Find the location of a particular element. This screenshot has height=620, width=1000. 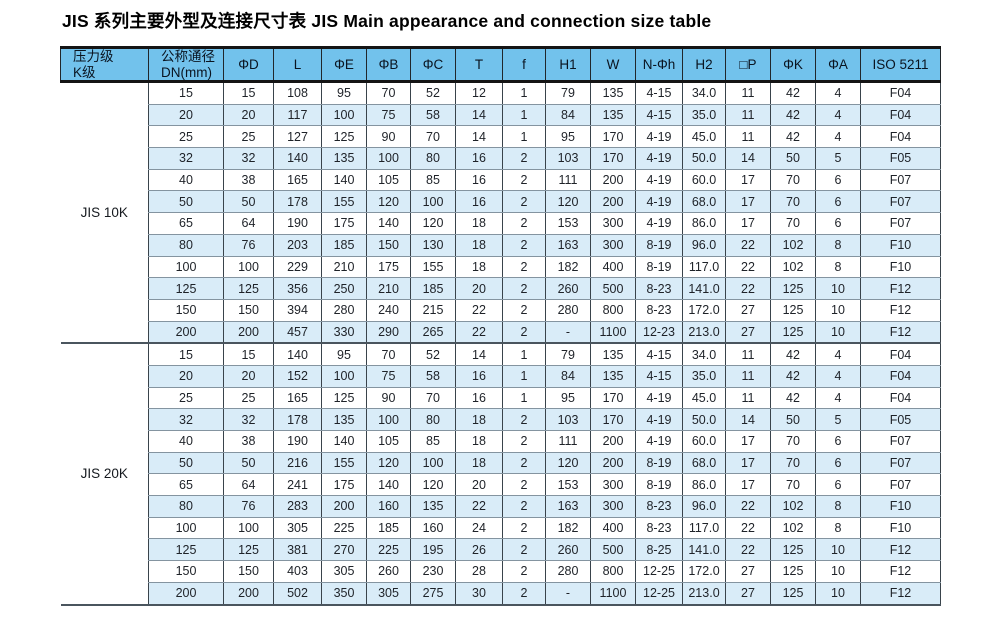

table-cell: 4-15 is located at coordinates (659, 354).